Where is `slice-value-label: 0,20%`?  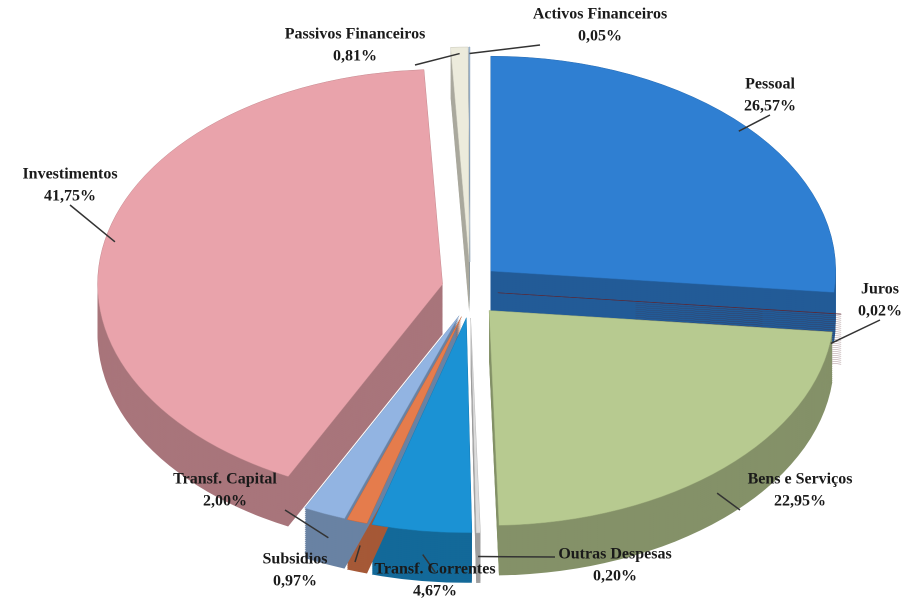 slice-value-label: 0,20% is located at coordinates (615, 576).